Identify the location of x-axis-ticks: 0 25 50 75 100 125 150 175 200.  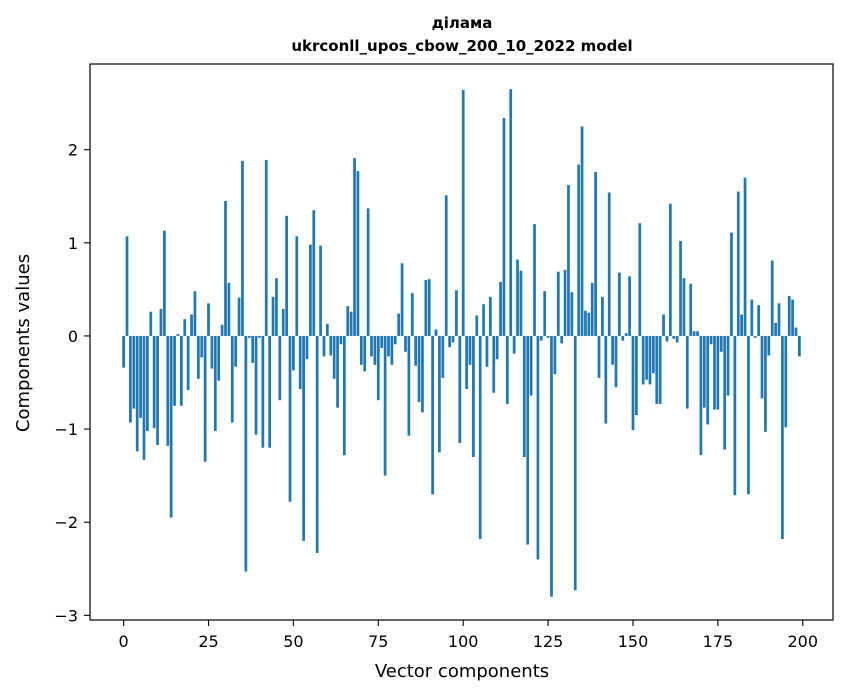
(468, 635).